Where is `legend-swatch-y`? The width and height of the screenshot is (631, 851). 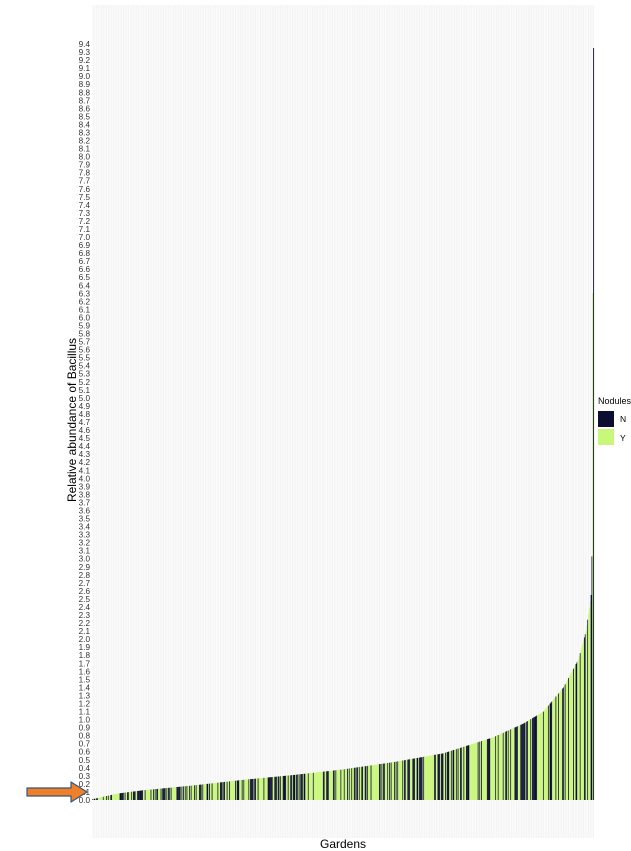
legend-swatch-y is located at coordinates (606, 437).